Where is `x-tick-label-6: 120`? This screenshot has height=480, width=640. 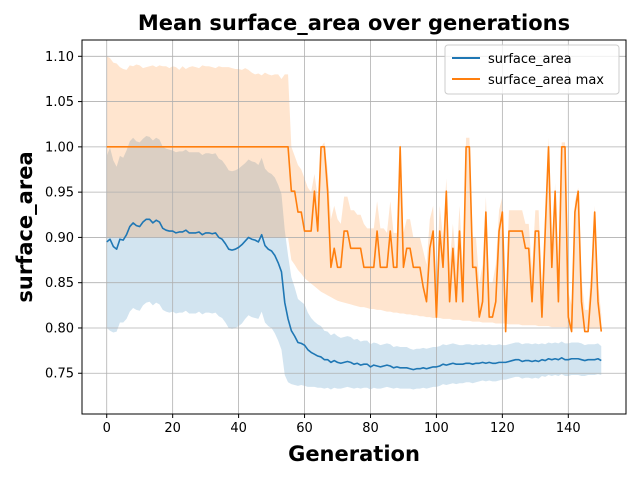 x-tick-label-6: 120 is located at coordinates (502, 428).